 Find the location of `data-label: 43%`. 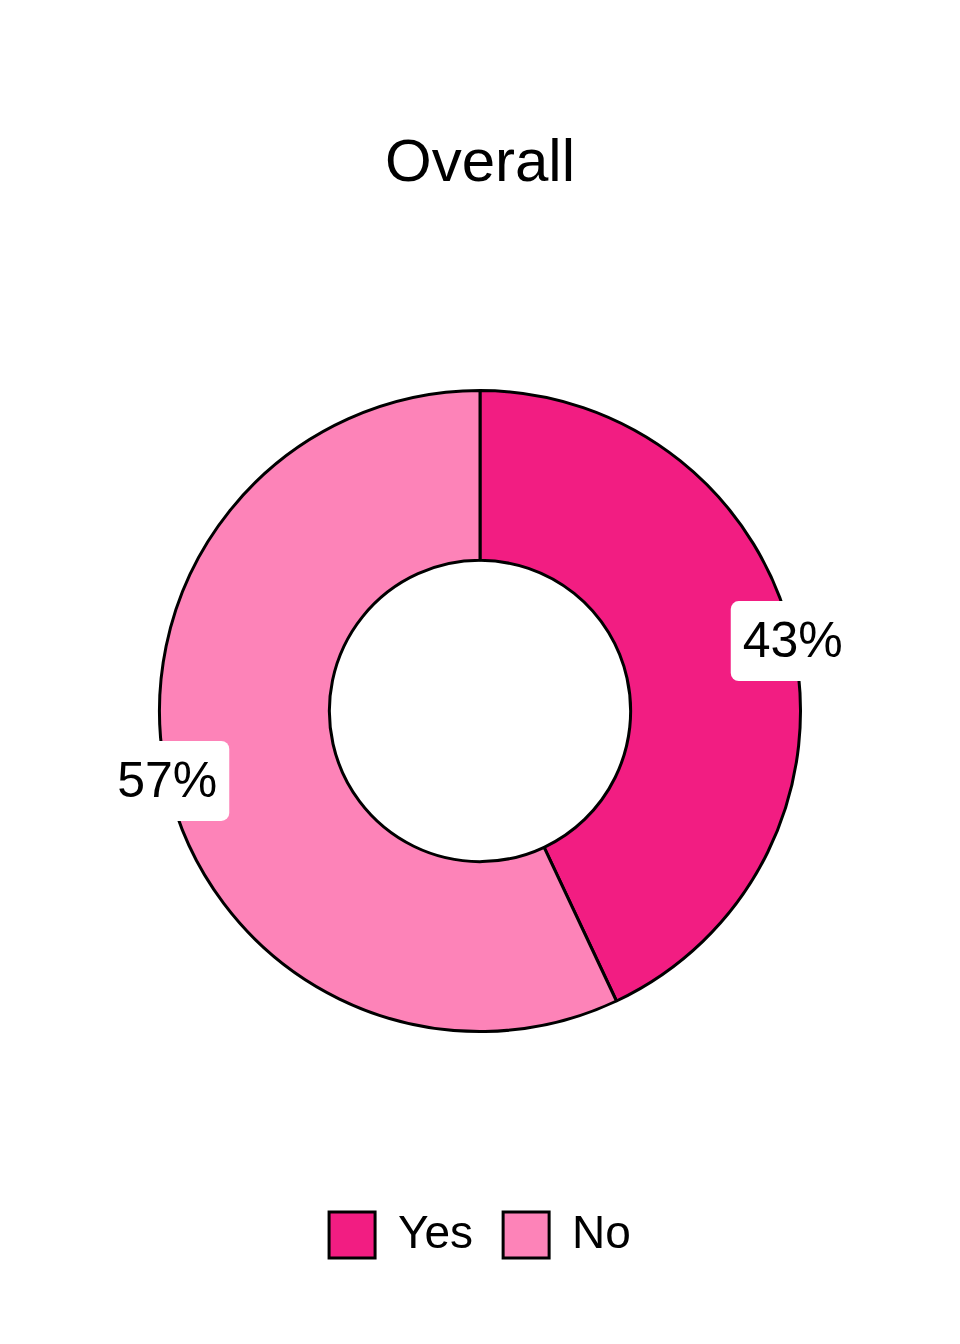

data-label: 43% is located at coordinates (792, 639).